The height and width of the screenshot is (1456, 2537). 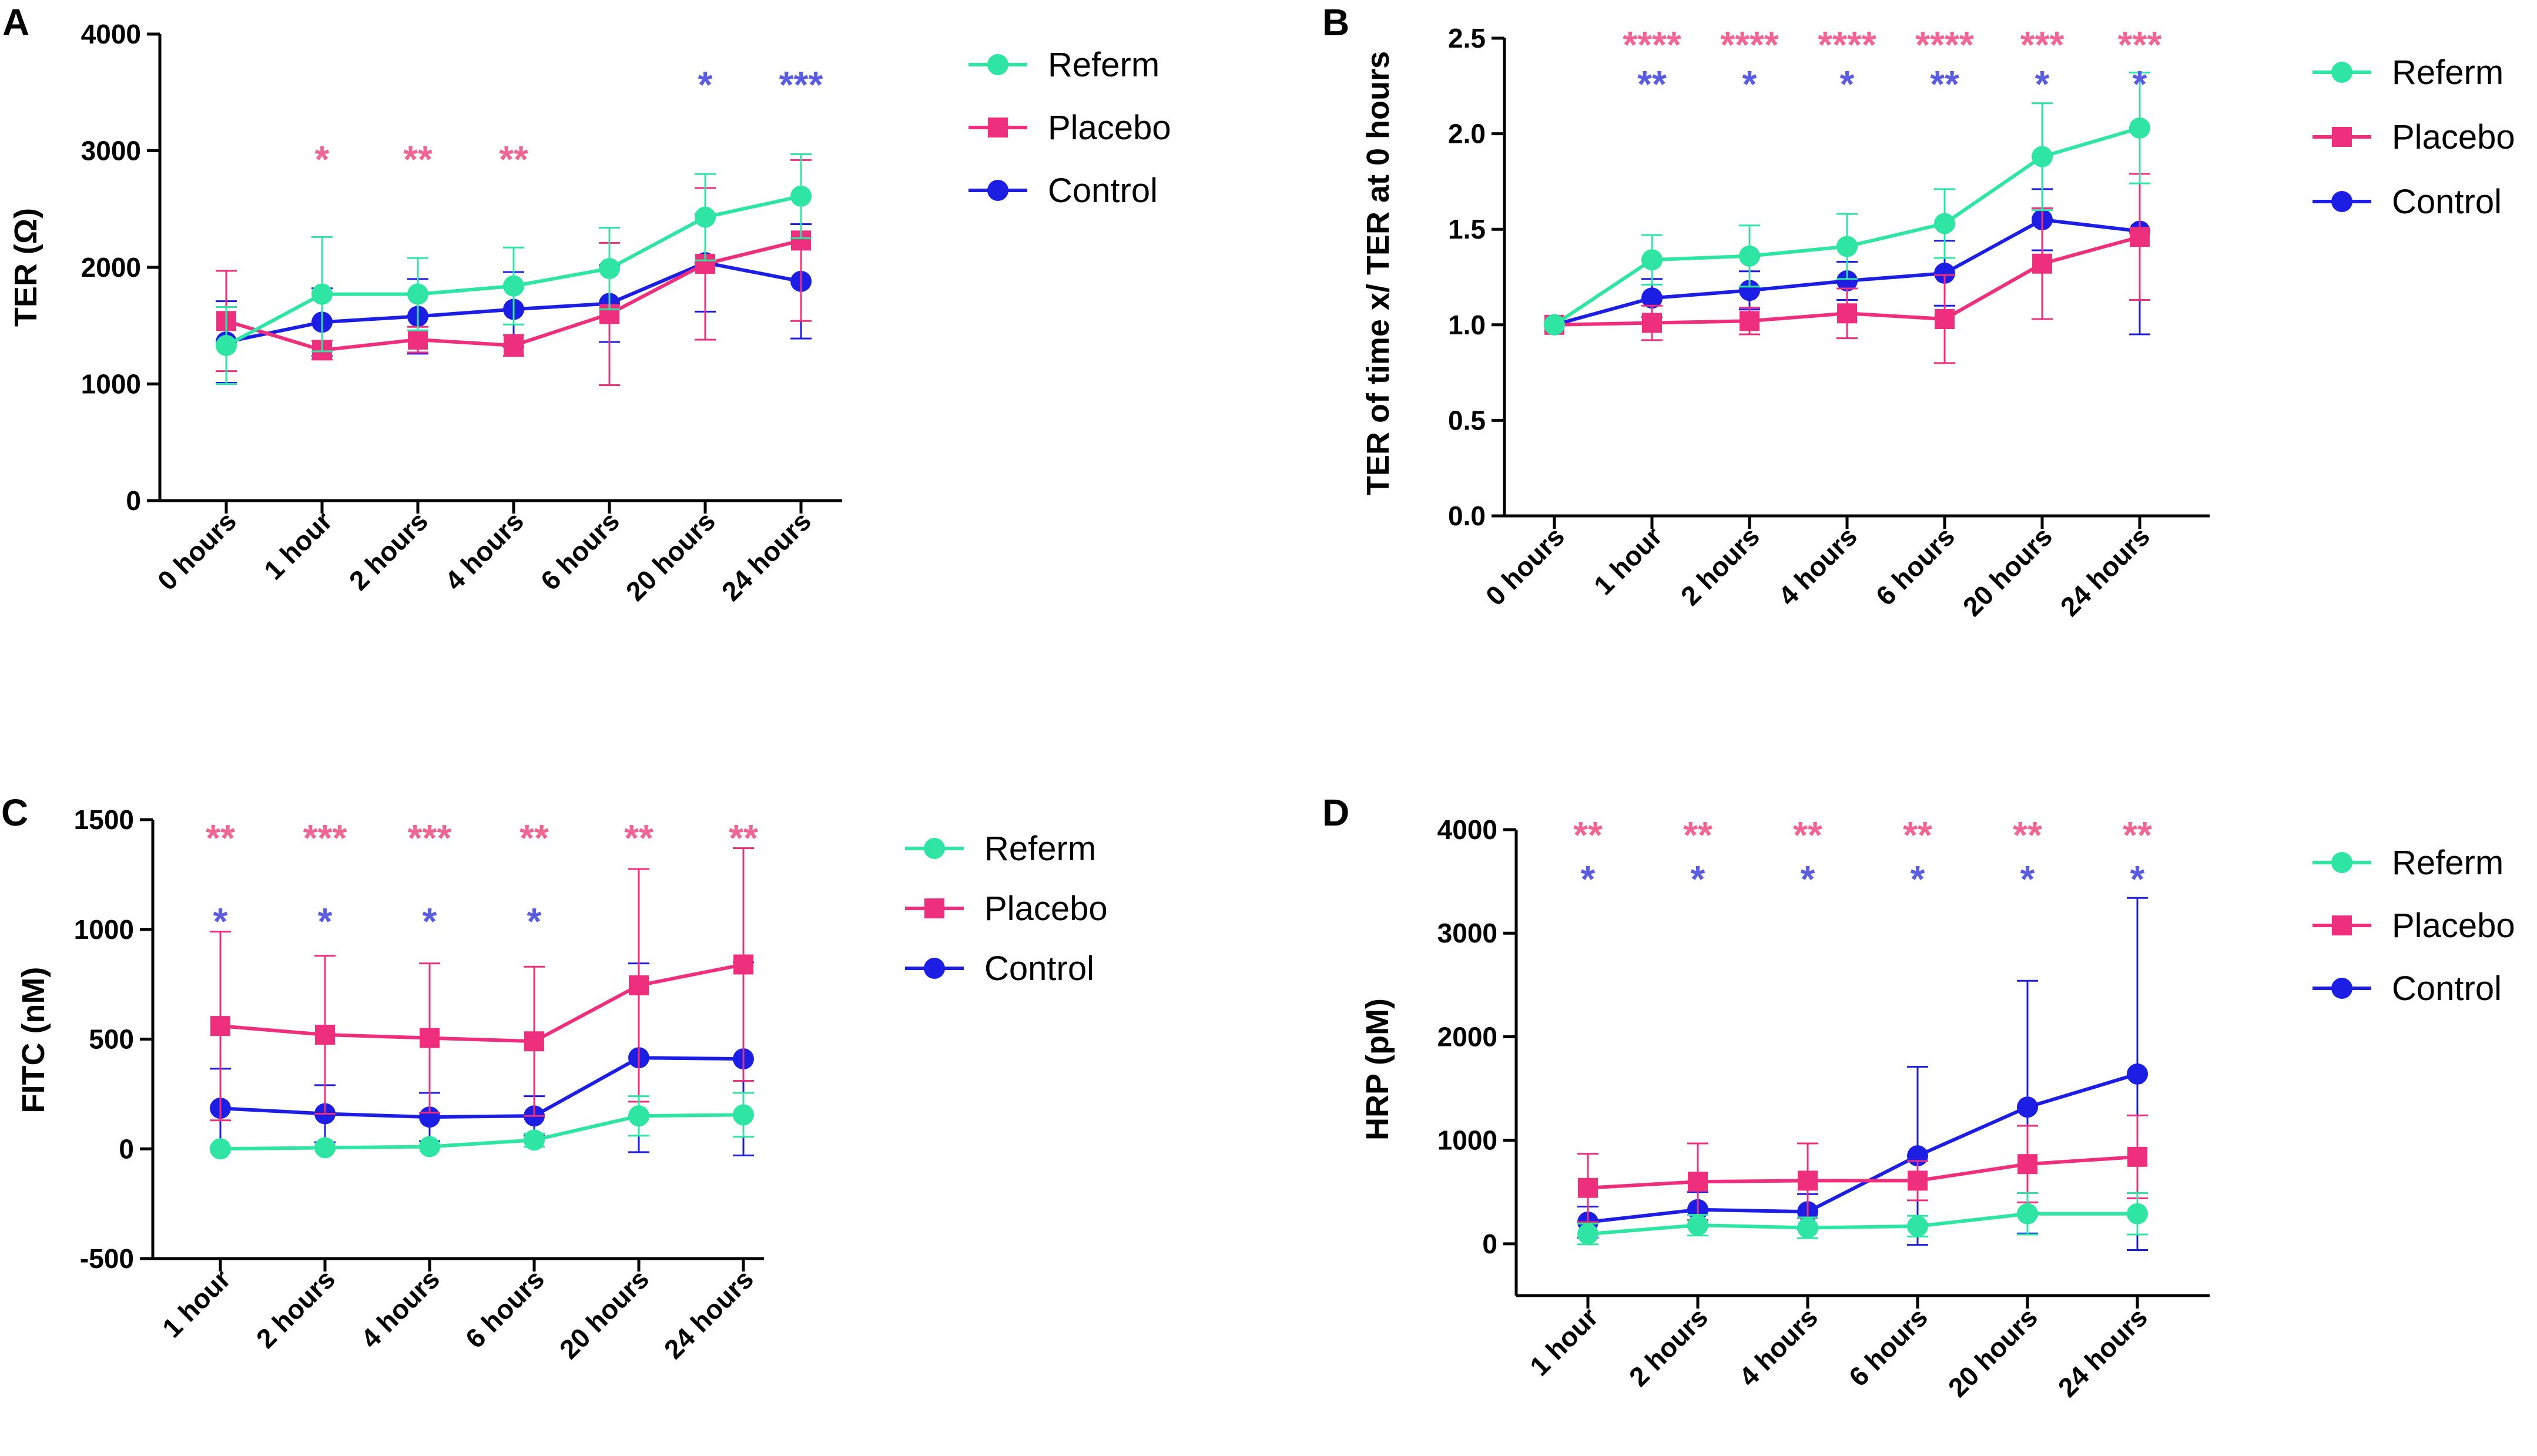 I want to click on panel-letter: A, so click(x=15, y=22).